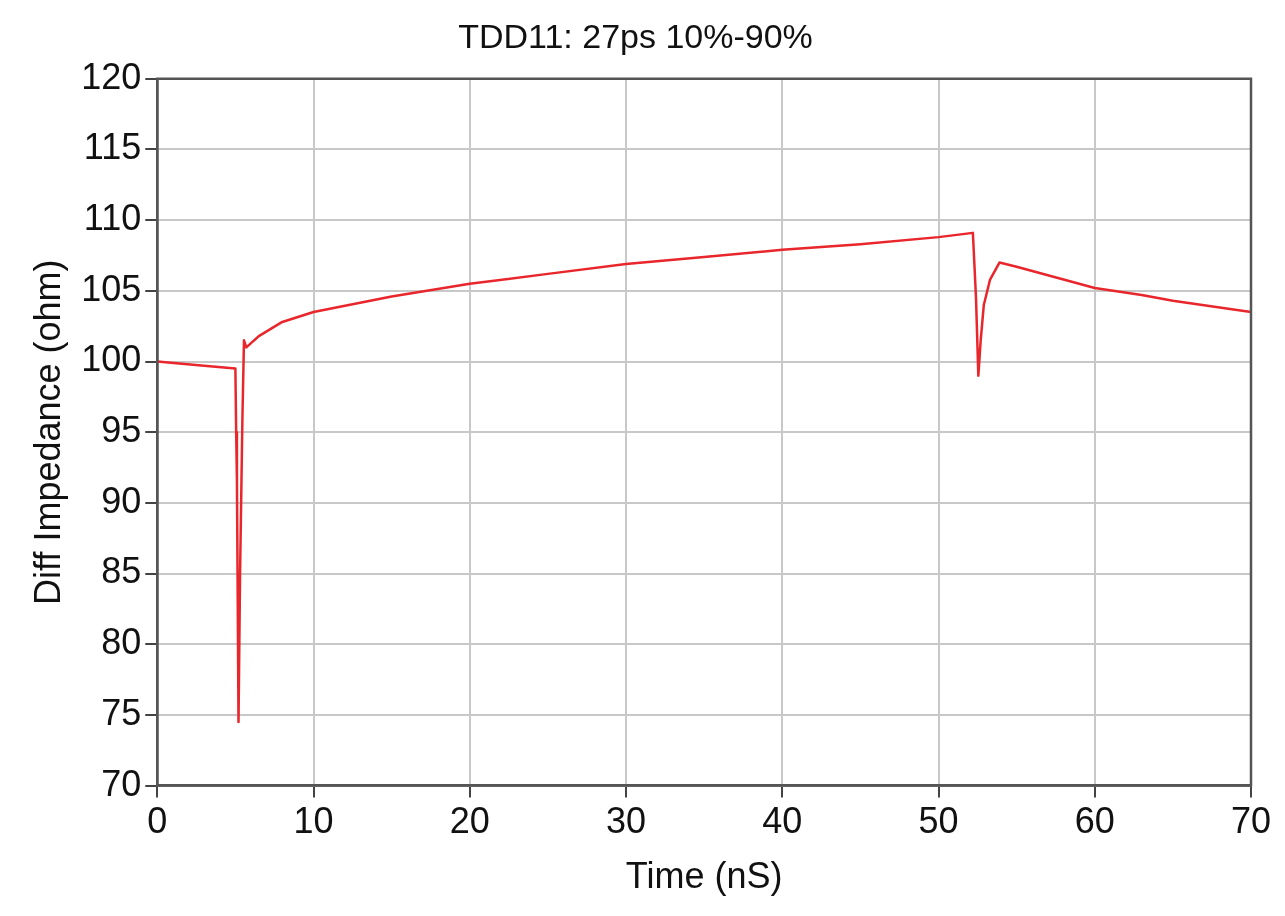 Image resolution: width=1285 pixels, height=916 pixels. Describe the element at coordinates (121, 500) in the screenshot. I see `y-tick-label: 90` at that location.